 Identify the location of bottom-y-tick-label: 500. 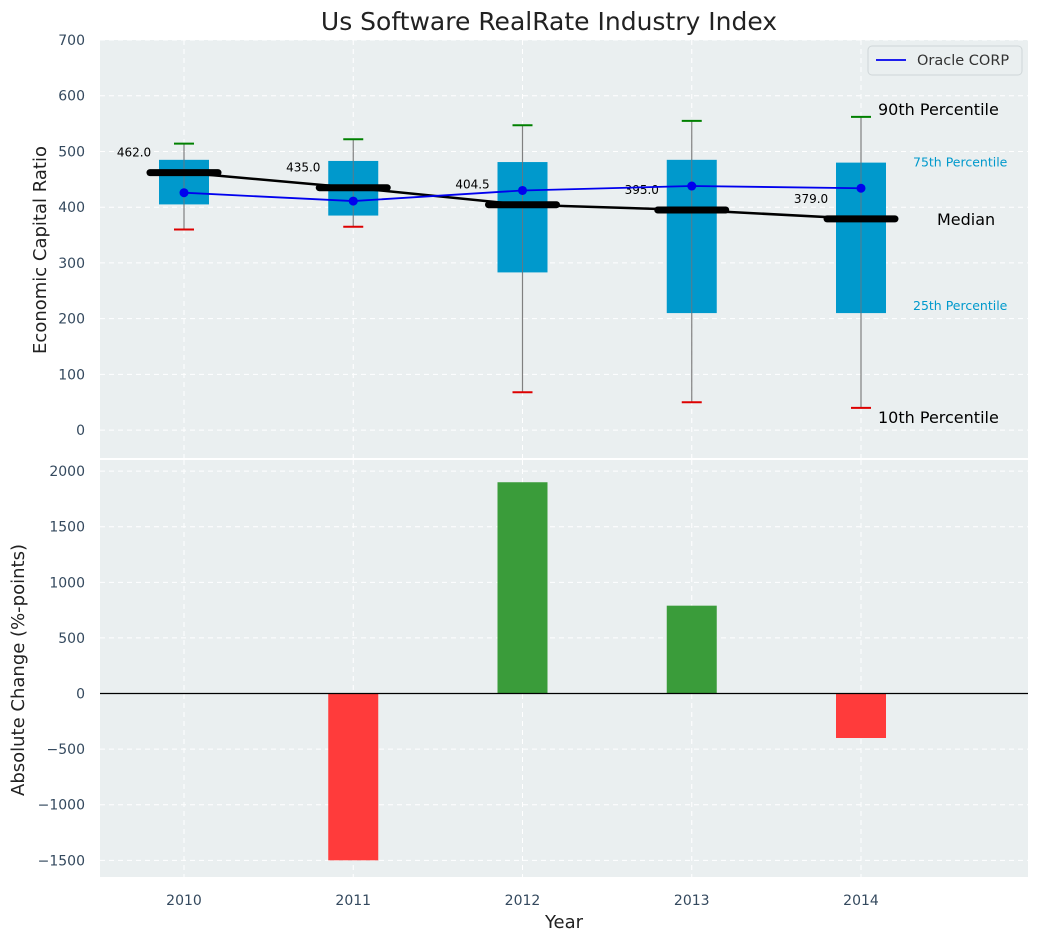
(71, 639).